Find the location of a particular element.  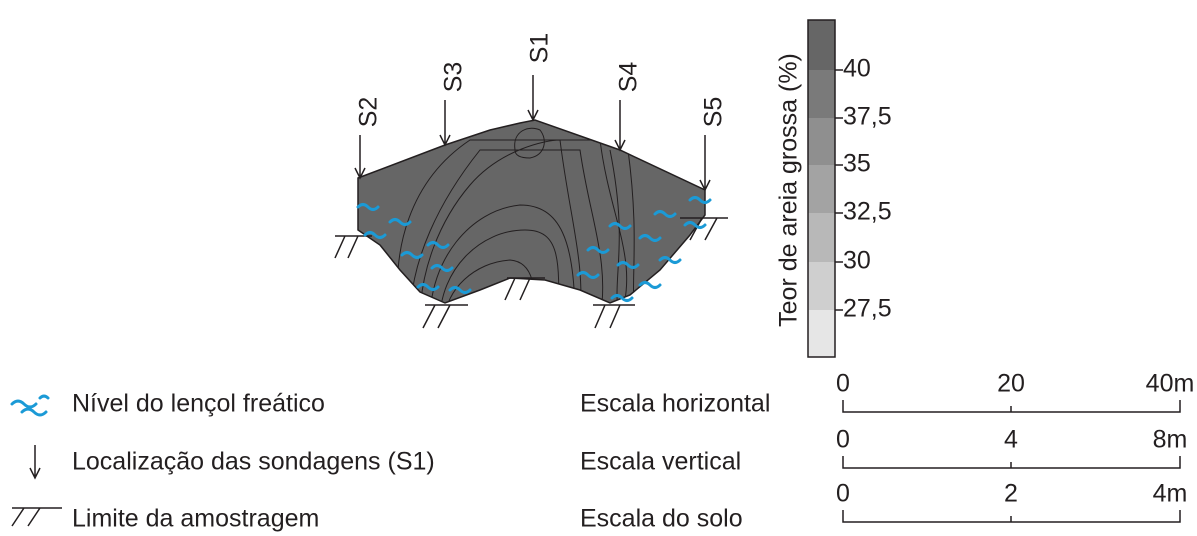

colorbar-label: 30 is located at coordinates (857, 261).